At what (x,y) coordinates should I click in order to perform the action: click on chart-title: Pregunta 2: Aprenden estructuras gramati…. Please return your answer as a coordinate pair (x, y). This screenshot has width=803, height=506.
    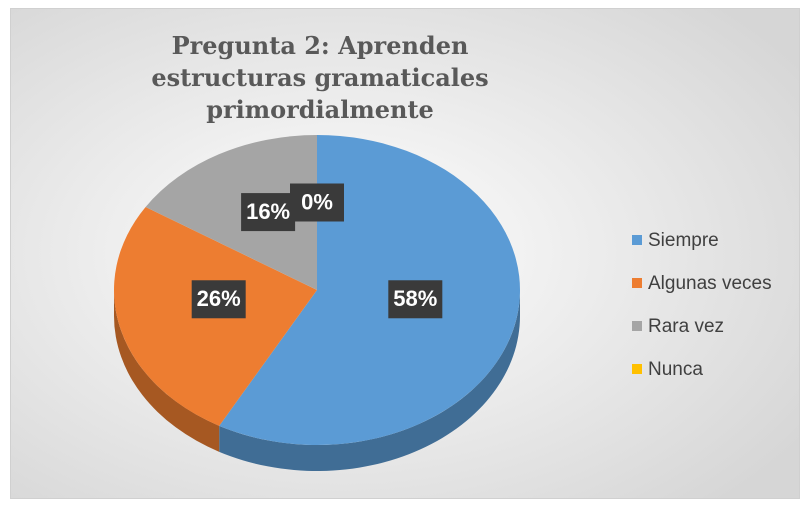
    Looking at the image, I should click on (320, 77).